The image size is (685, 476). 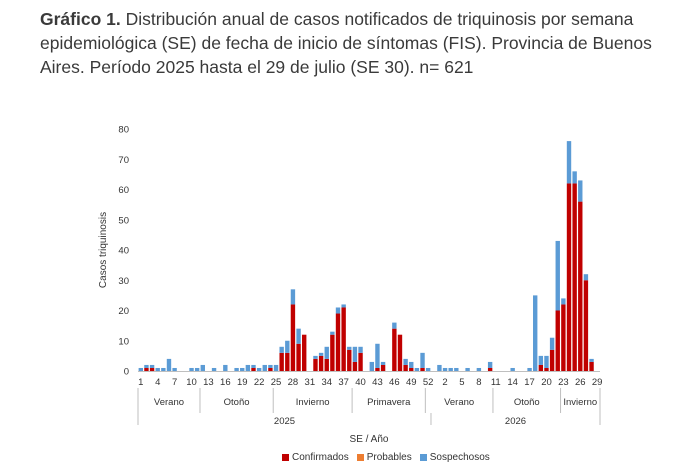 I want to click on season-label: Invierno, so click(x=580, y=402).